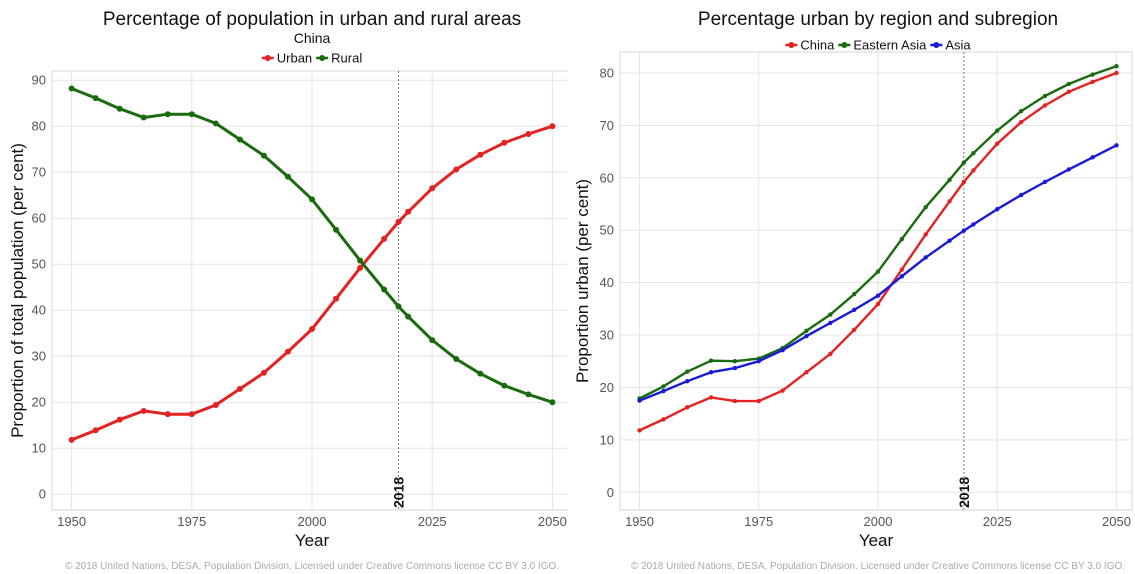  Describe the element at coordinates (758, 521) in the screenshot. I see `x-tick-label: 1975` at that location.